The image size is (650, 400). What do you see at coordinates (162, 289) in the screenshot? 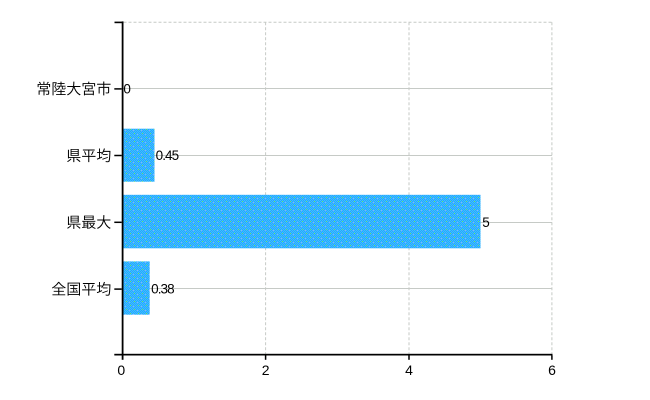
I see `svg-text: 0.38` at bounding box center [162, 289].